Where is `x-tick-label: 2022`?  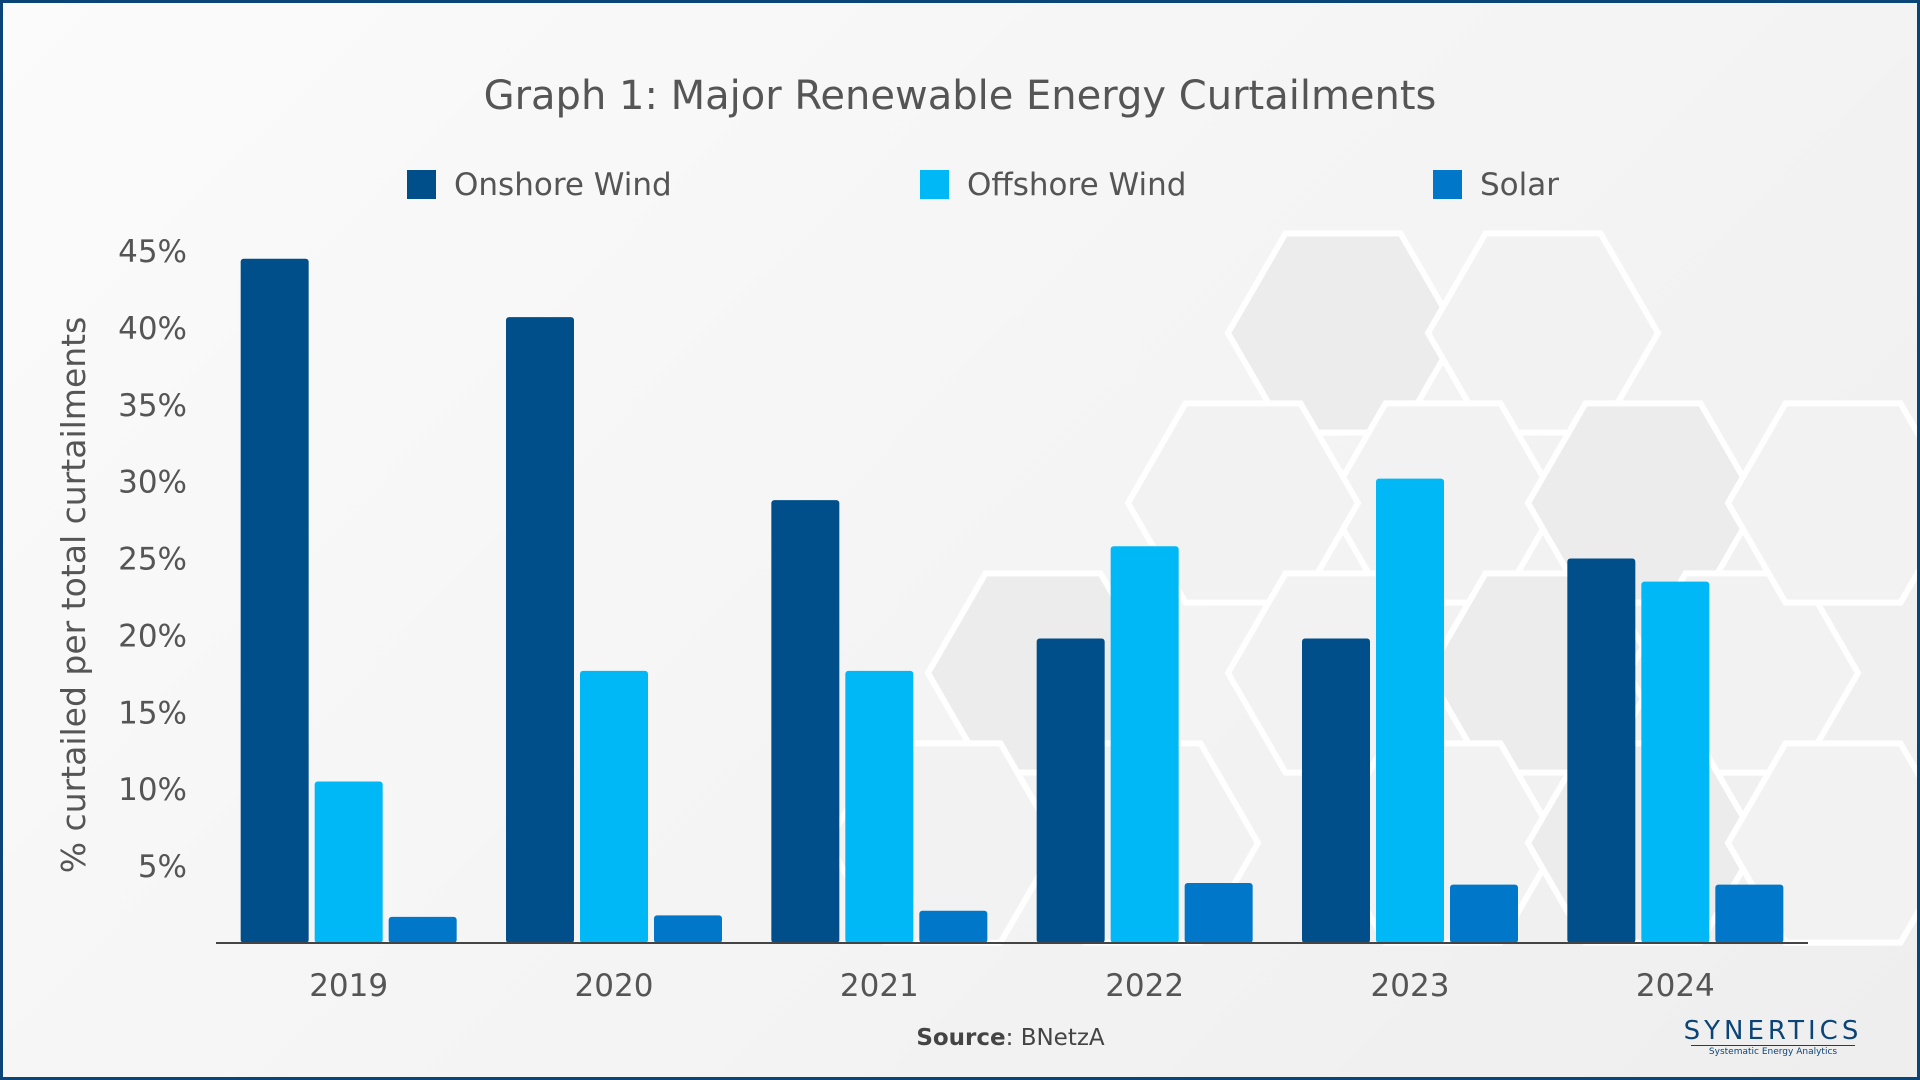
x-tick-label: 2022 is located at coordinates (1144, 986).